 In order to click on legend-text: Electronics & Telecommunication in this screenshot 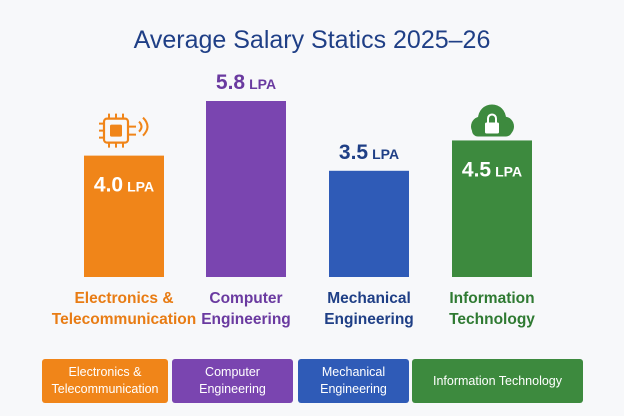, I will do `click(105, 380)`.